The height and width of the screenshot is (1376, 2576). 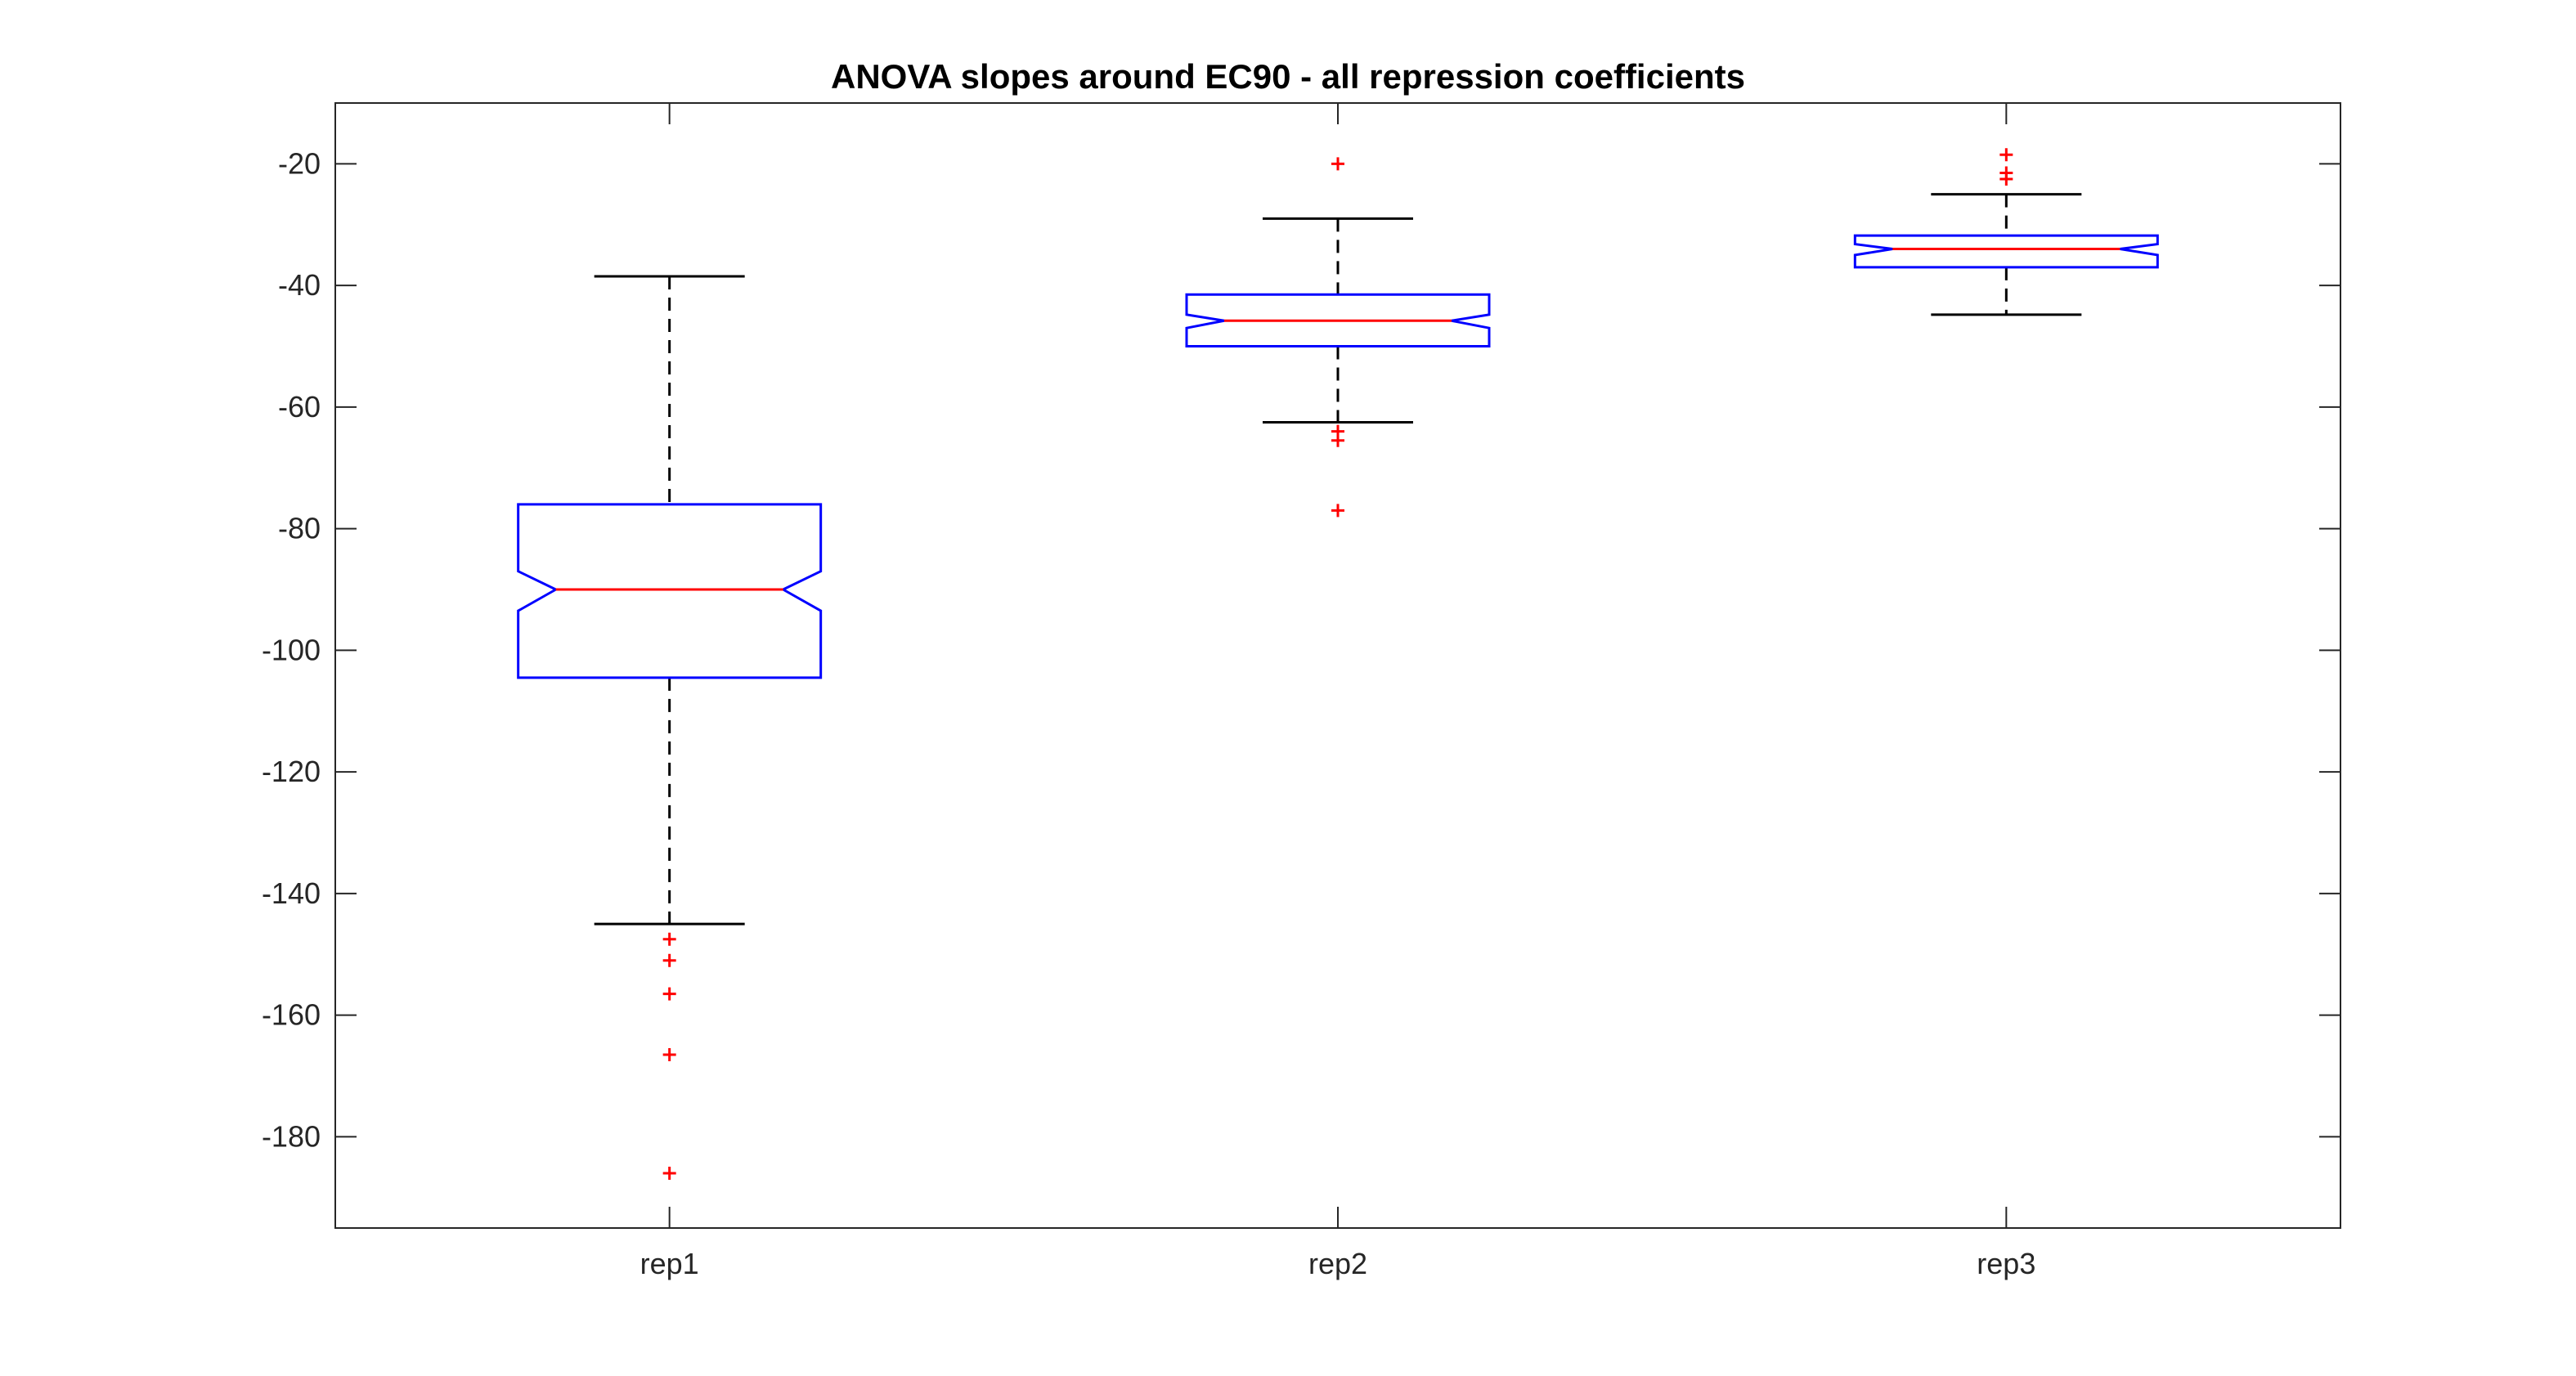 I want to click on y-tick-label: -140, so click(x=291, y=893).